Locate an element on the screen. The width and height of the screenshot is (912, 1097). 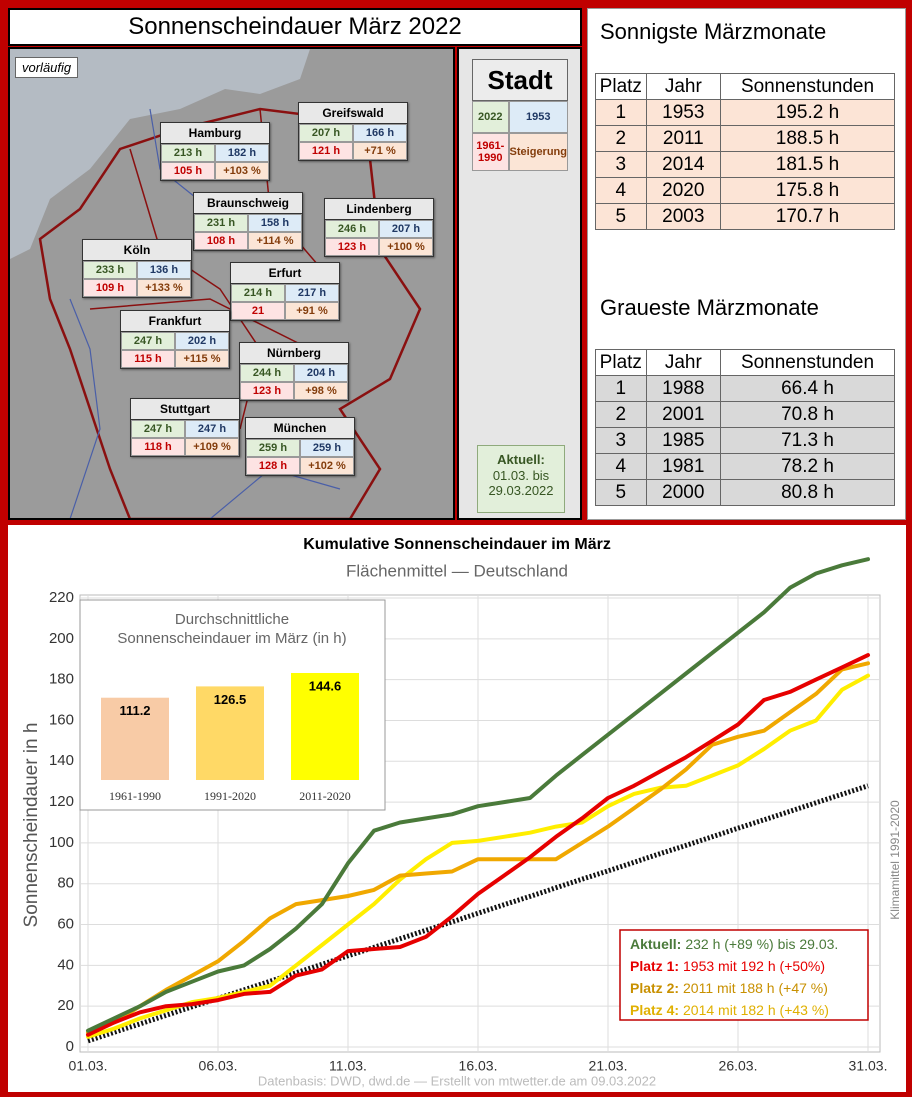
city-value: +91 % is located at coordinates (312, 311).